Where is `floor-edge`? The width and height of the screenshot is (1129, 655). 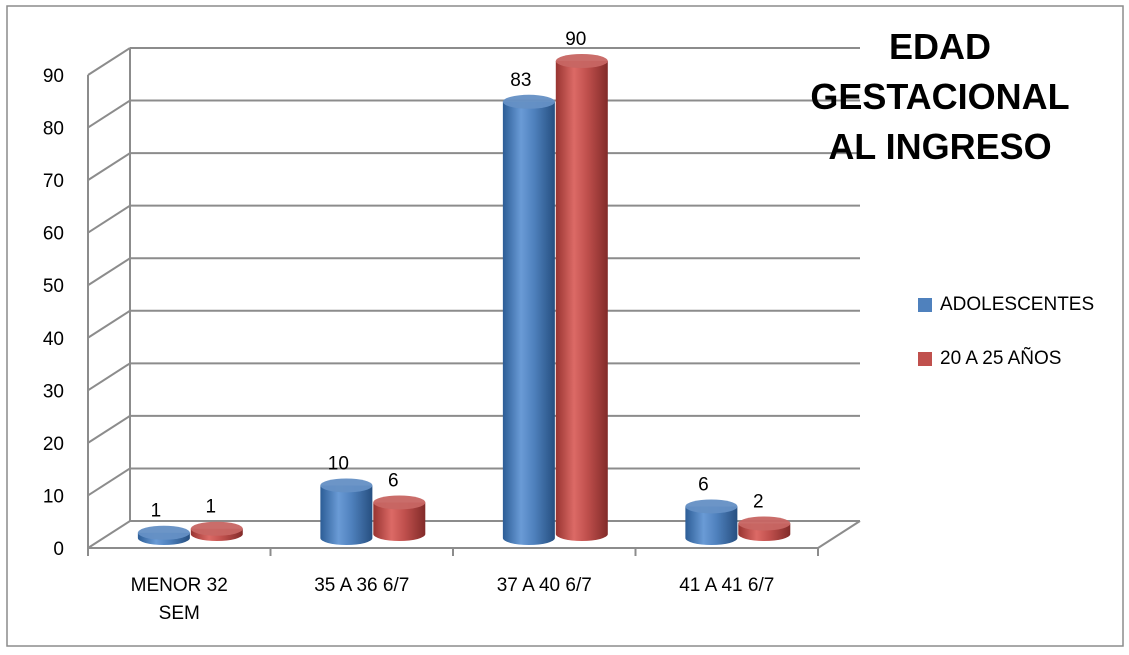
floor-edge is located at coordinates (839, 534).